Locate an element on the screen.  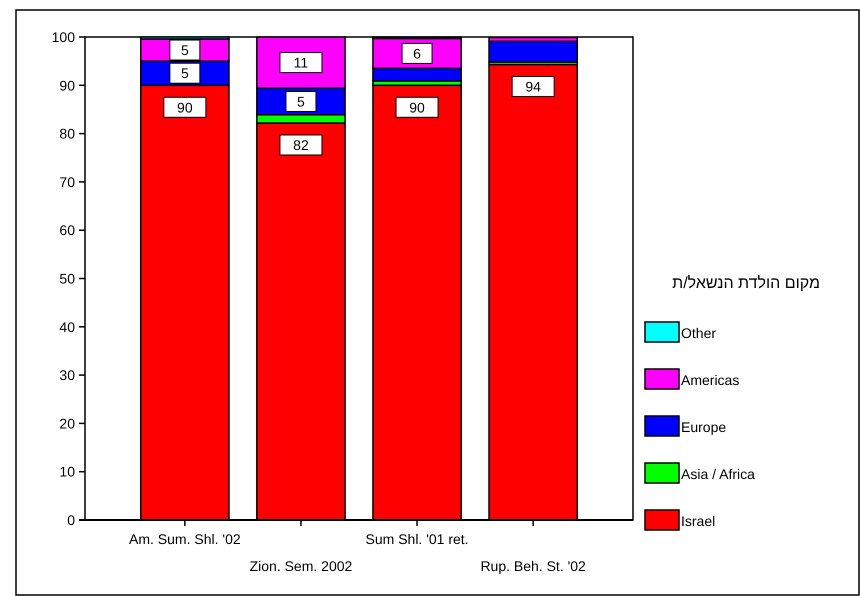
y-tick-label: 0 is located at coordinates (71, 520).